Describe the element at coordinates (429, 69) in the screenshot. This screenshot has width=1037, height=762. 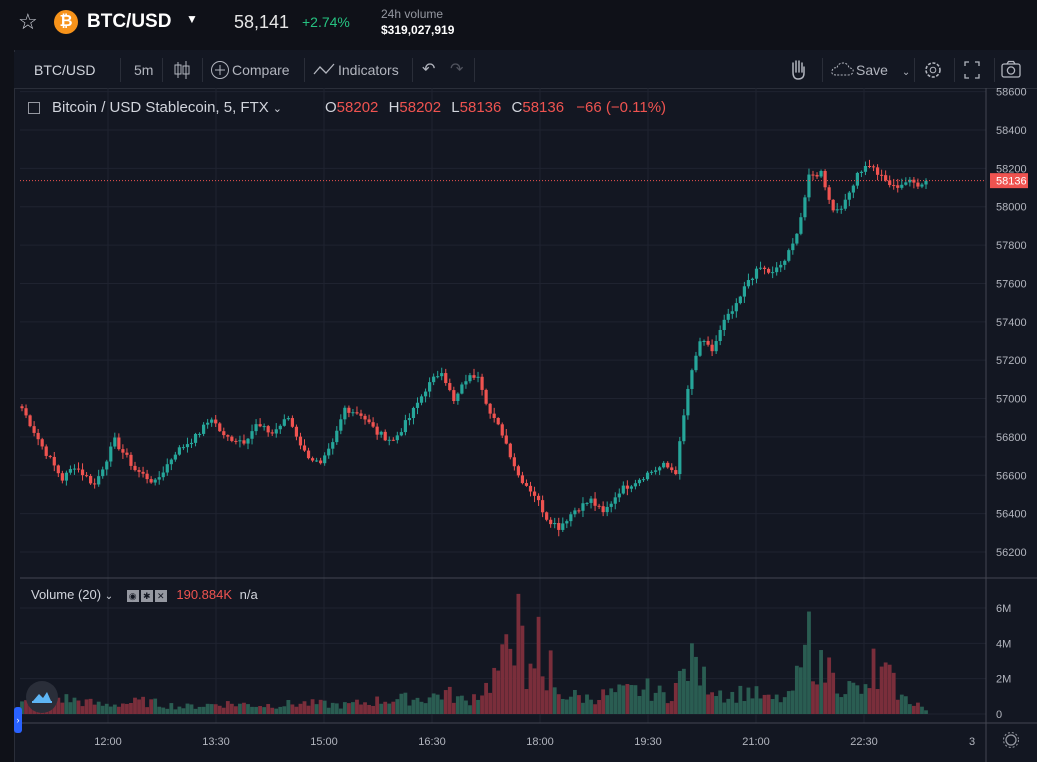
I see `undo-icon: ↶` at that location.